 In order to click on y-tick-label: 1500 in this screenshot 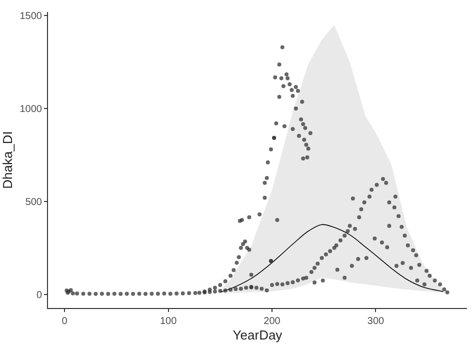, I will do `click(31, 16)`.